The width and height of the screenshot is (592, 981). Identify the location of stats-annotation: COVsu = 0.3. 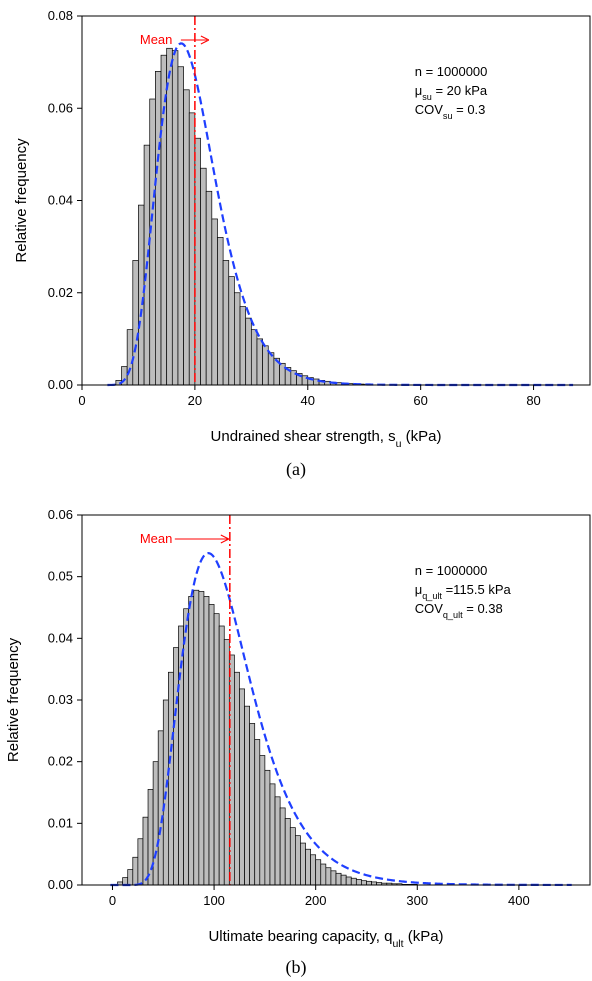
(450, 111).